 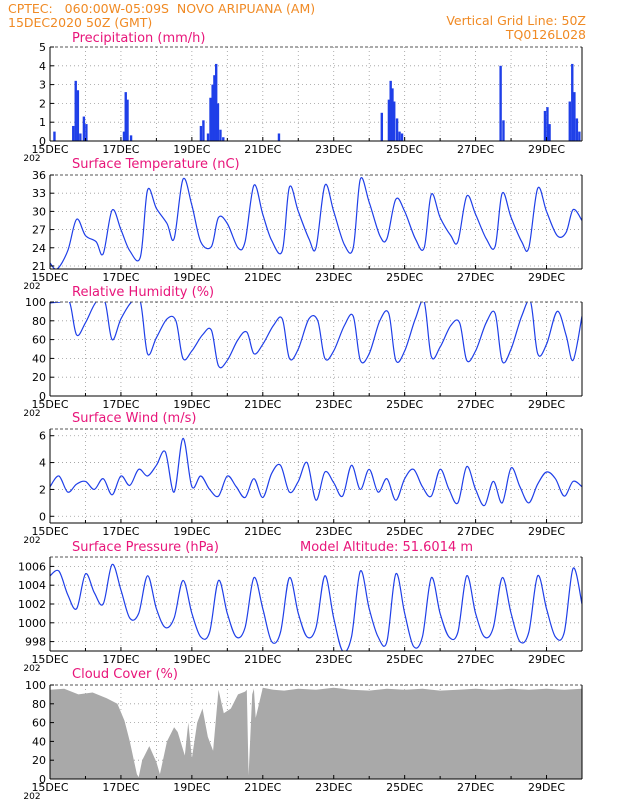 What do you see at coordinates (39, 211) in the screenshot?
I see `y-tick-label: 30` at bounding box center [39, 211].